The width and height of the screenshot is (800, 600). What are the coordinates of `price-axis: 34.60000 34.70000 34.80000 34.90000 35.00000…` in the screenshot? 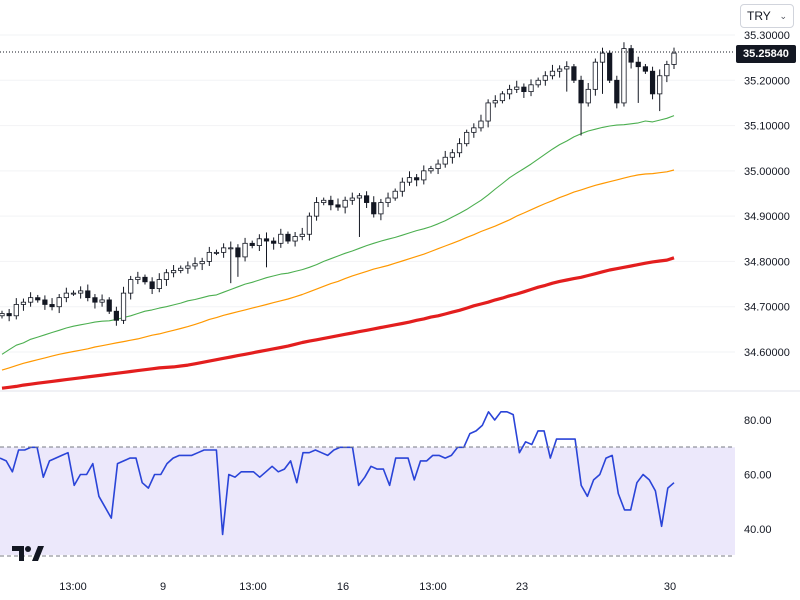 It's located at (767, 194).